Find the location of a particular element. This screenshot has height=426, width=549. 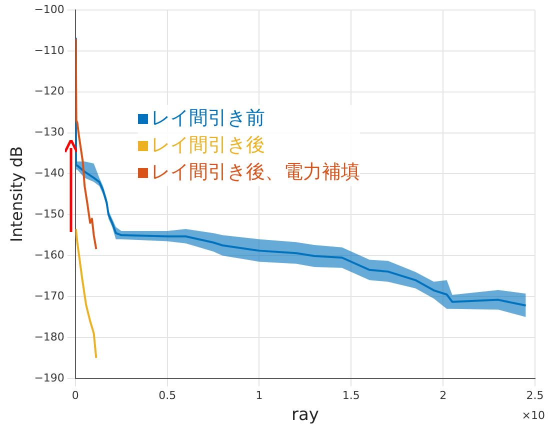

x-tick-label: 2.5 is located at coordinates (535, 395).